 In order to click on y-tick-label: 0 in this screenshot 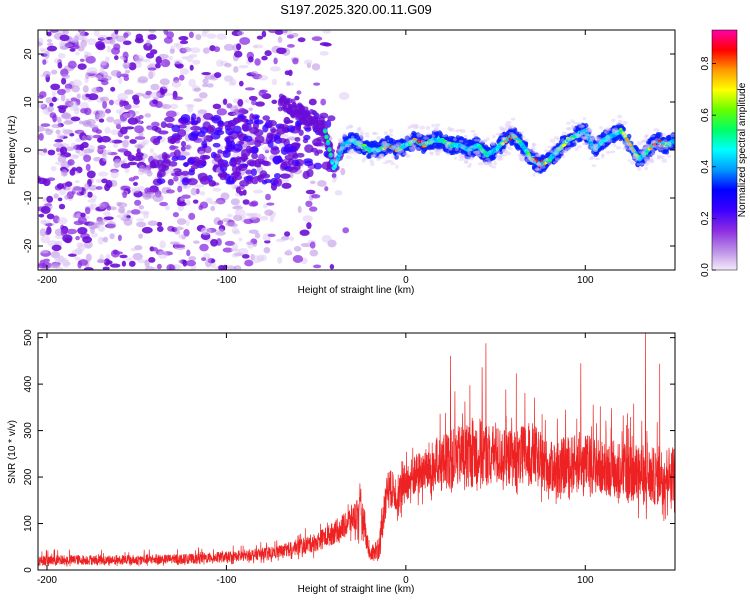, I will do `click(28, 150)`.